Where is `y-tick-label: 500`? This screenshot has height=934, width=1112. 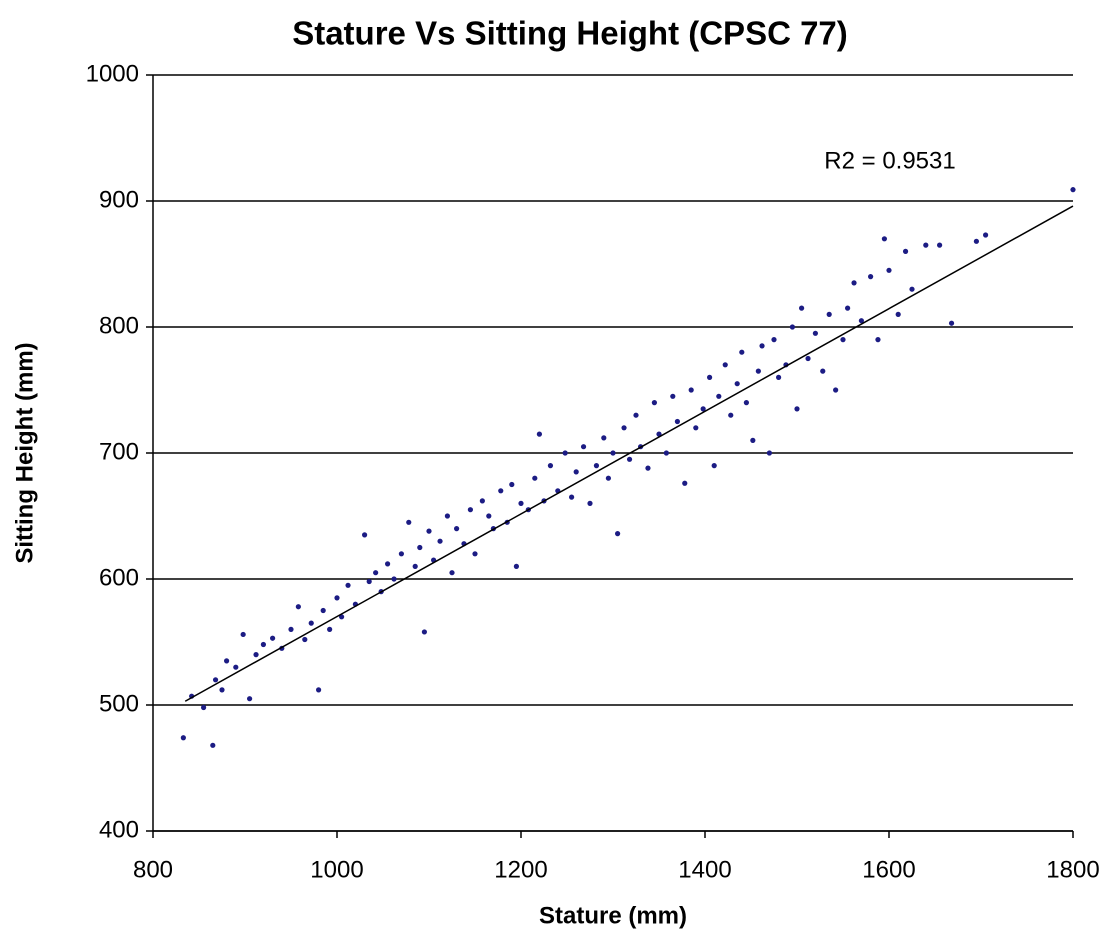
y-tick-label: 500 is located at coordinates (119, 703).